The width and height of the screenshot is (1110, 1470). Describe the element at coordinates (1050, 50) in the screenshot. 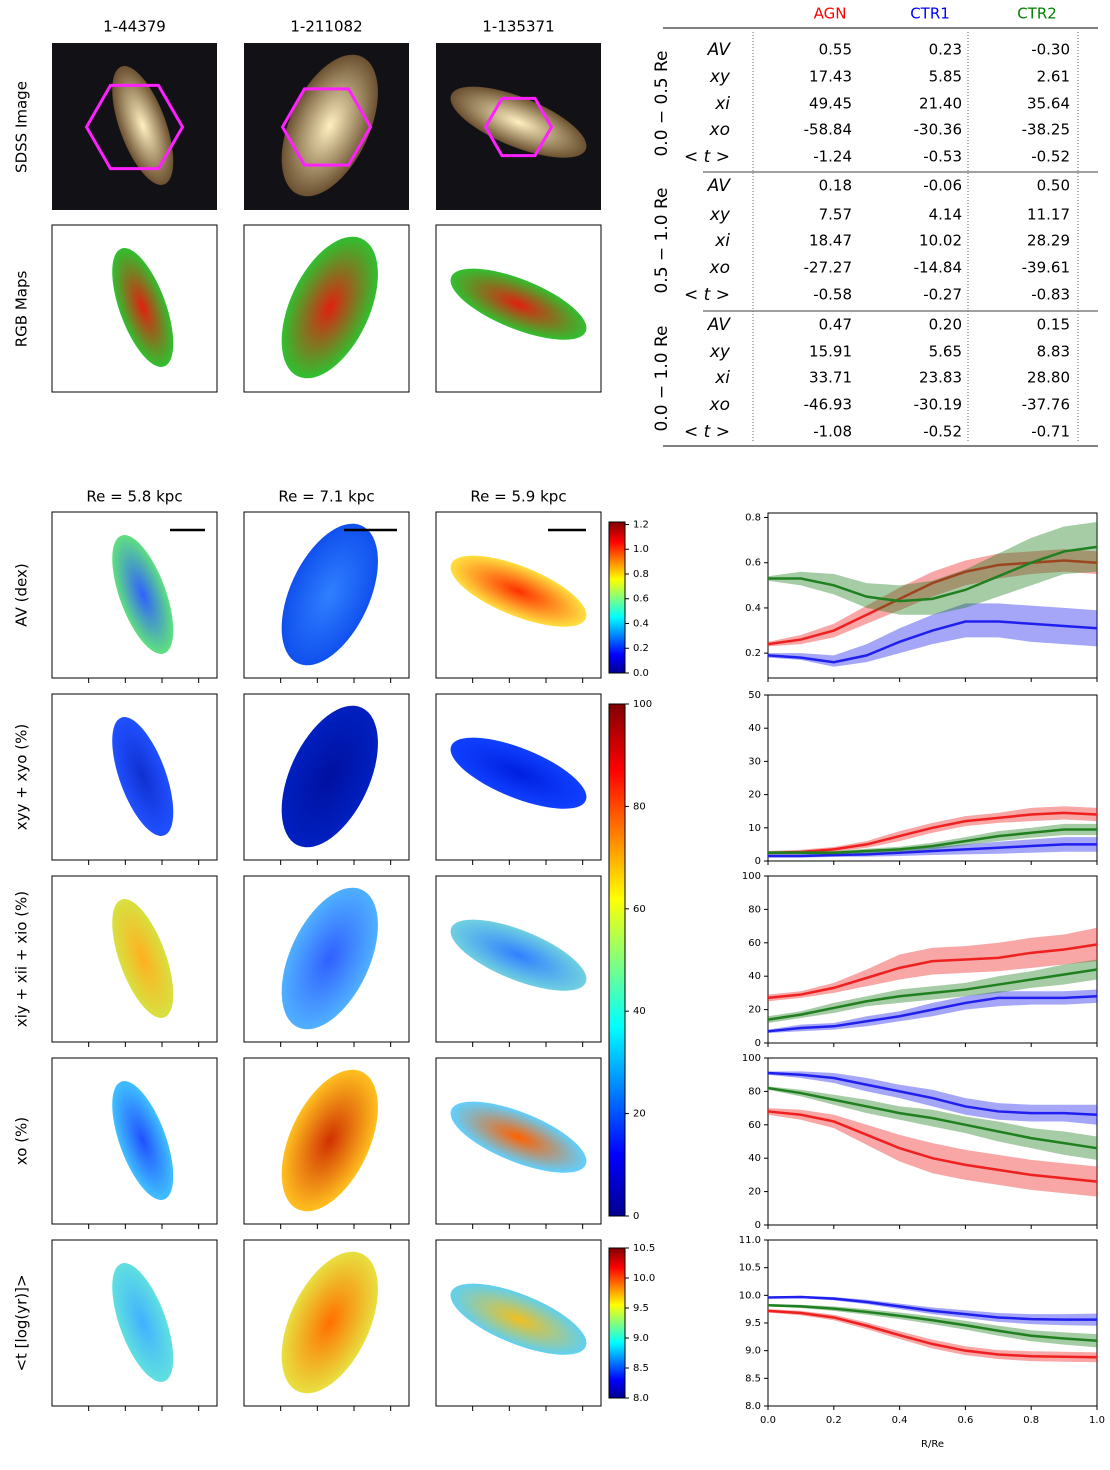

I see `cell: -0.30` at that location.